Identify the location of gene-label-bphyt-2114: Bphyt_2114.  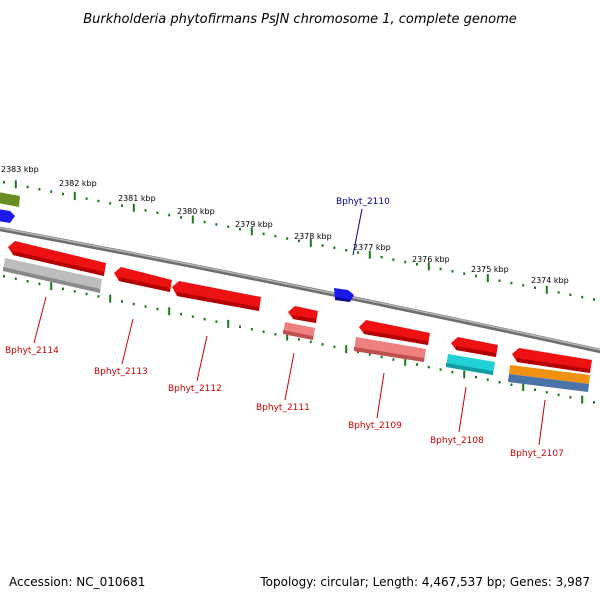
(32, 351).